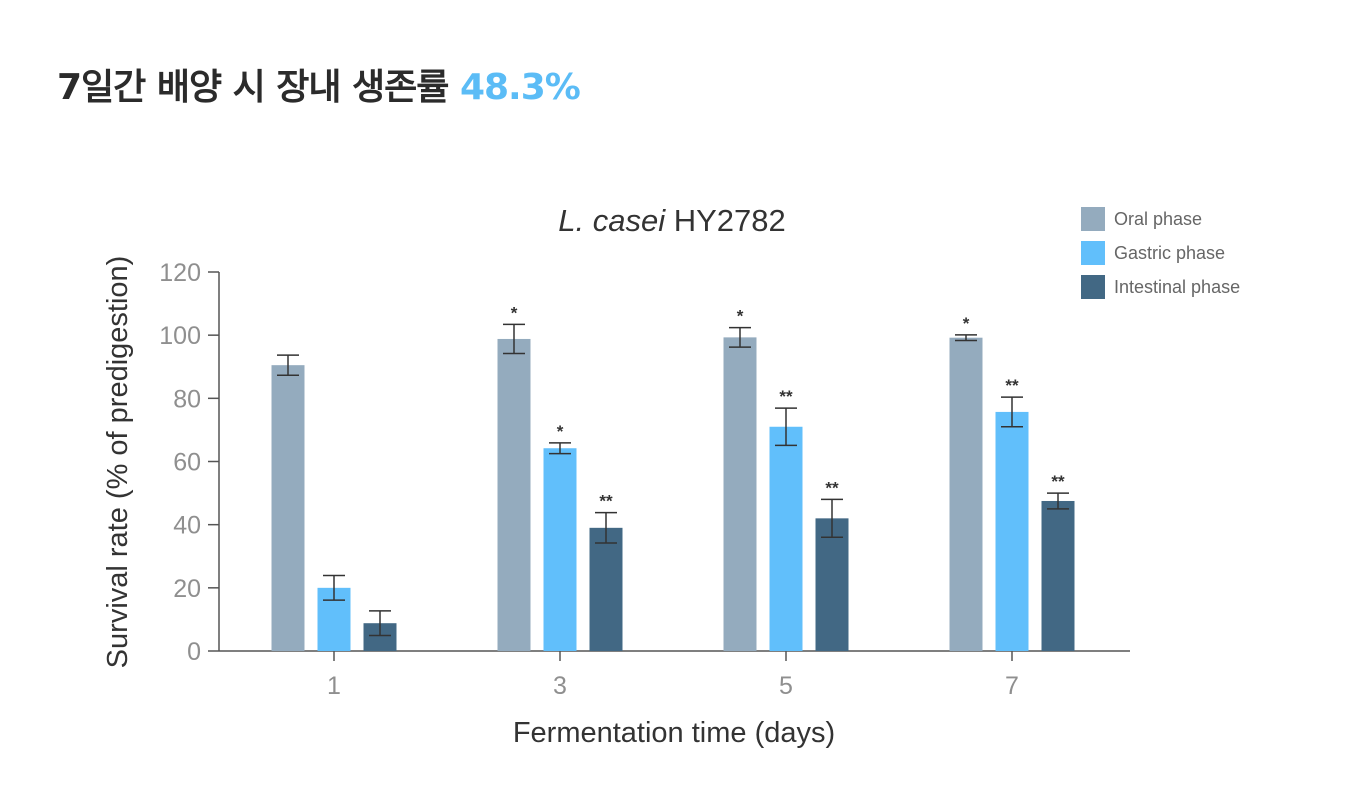  Describe the element at coordinates (187, 463) in the screenshot. I see `y-tick-label: 60` at that location.